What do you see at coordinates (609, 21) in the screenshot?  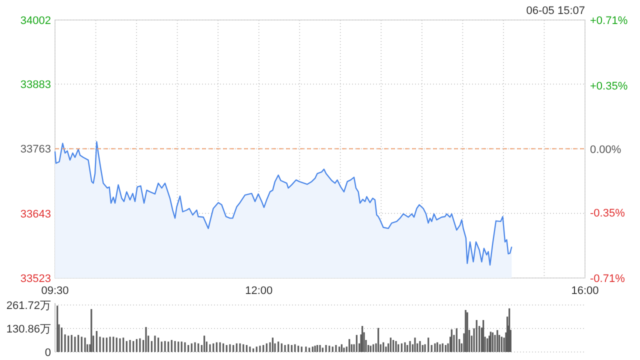 I see `y2-tick-label: +0.71%` at bounding box center [609, 21].